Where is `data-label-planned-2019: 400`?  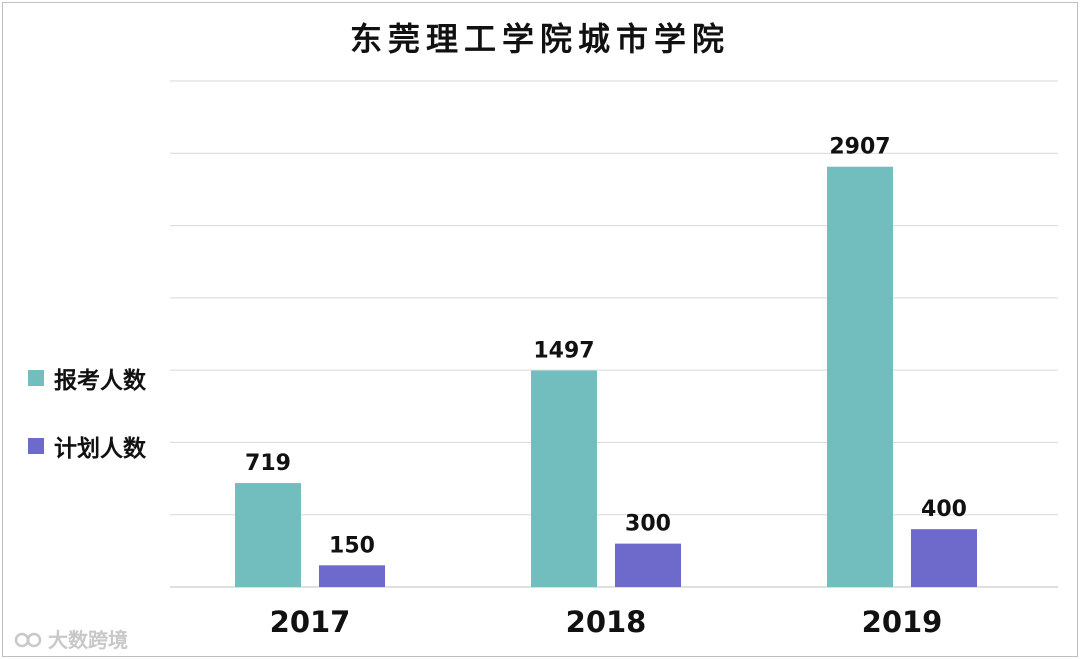 data-label-planned-2019: 400 is located at coordinates (944, 509).